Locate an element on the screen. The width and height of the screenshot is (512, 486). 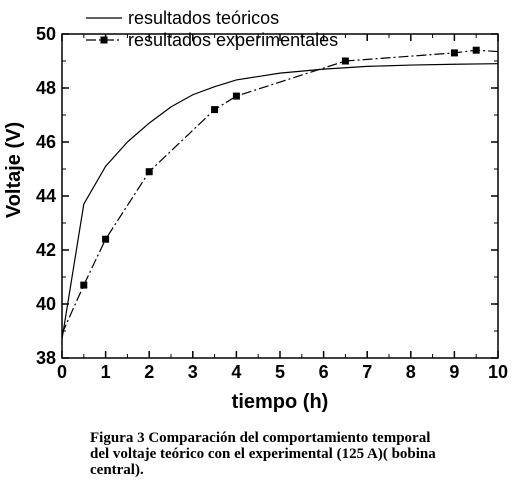
x-tick-label: 3 is located at coordinates (193, 372).